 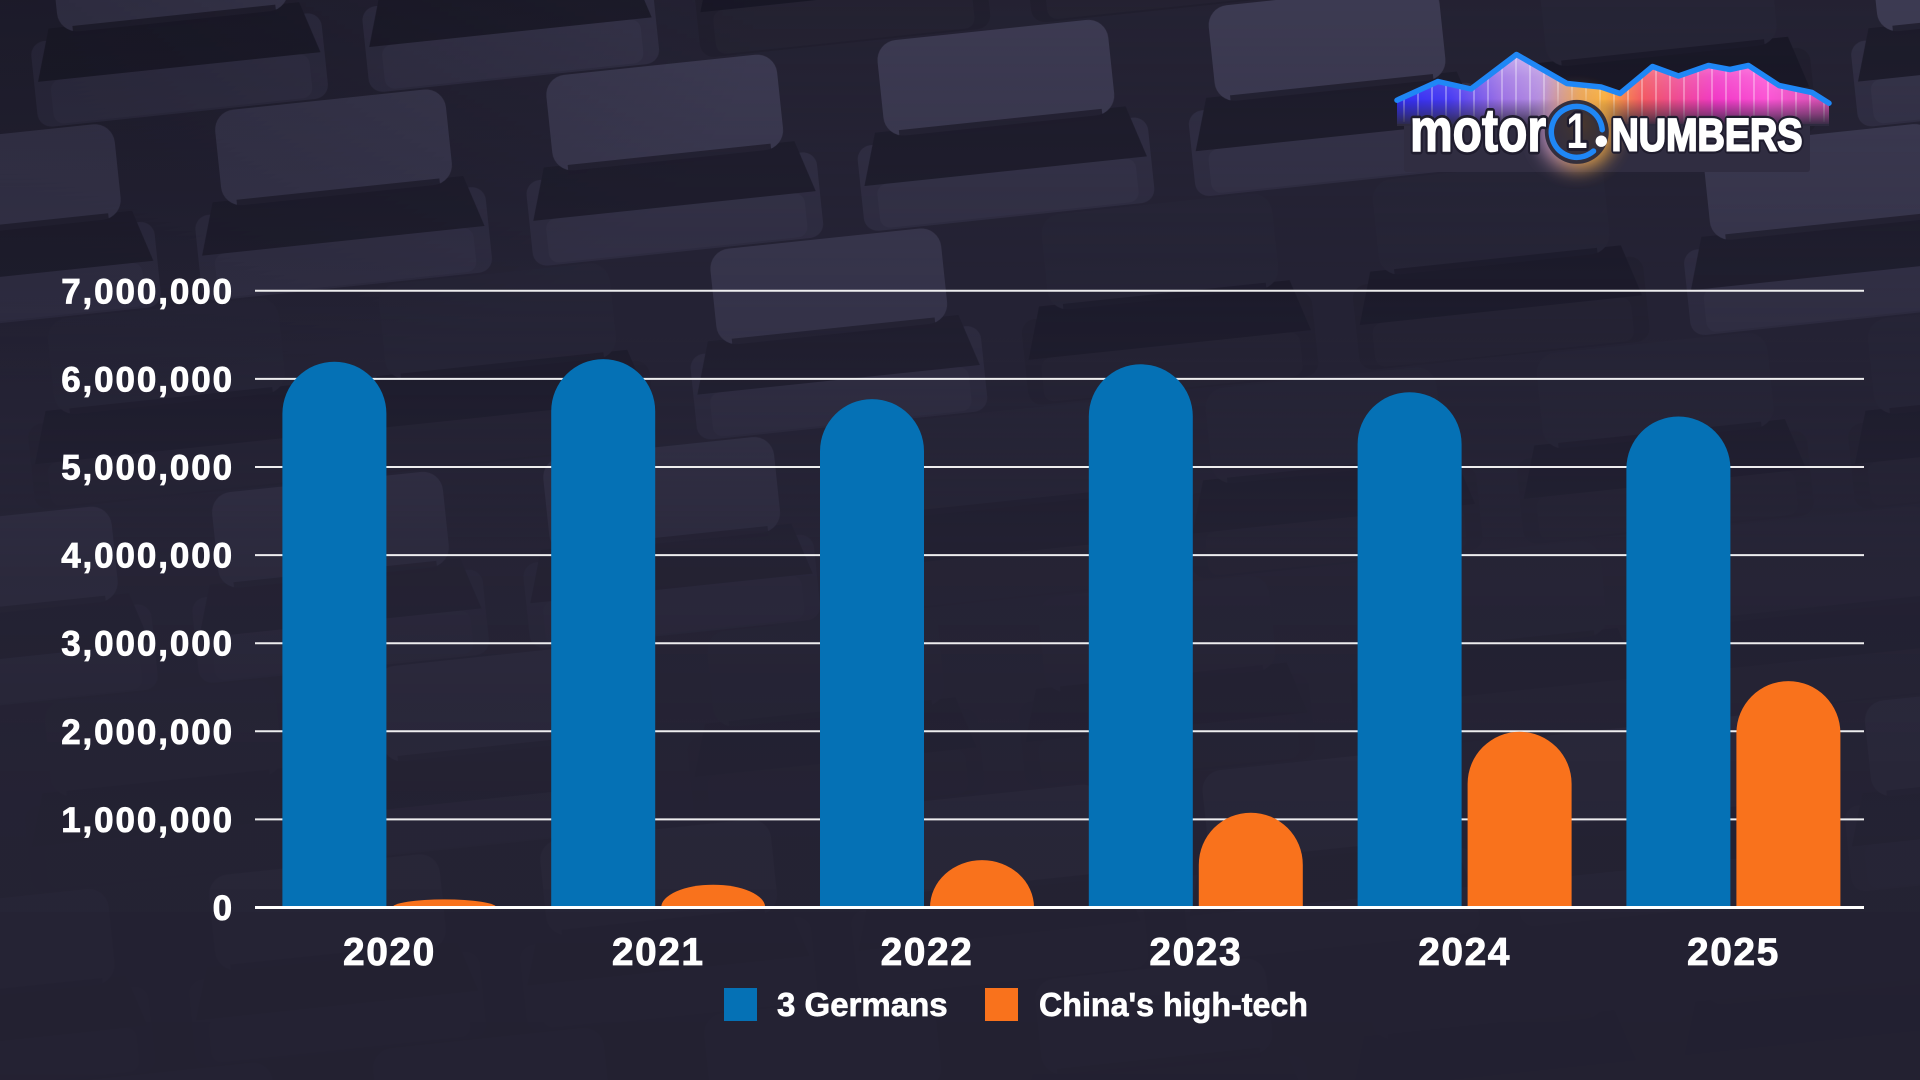 I want to click on svg-text: 2024, so click(x=1464, y=952).